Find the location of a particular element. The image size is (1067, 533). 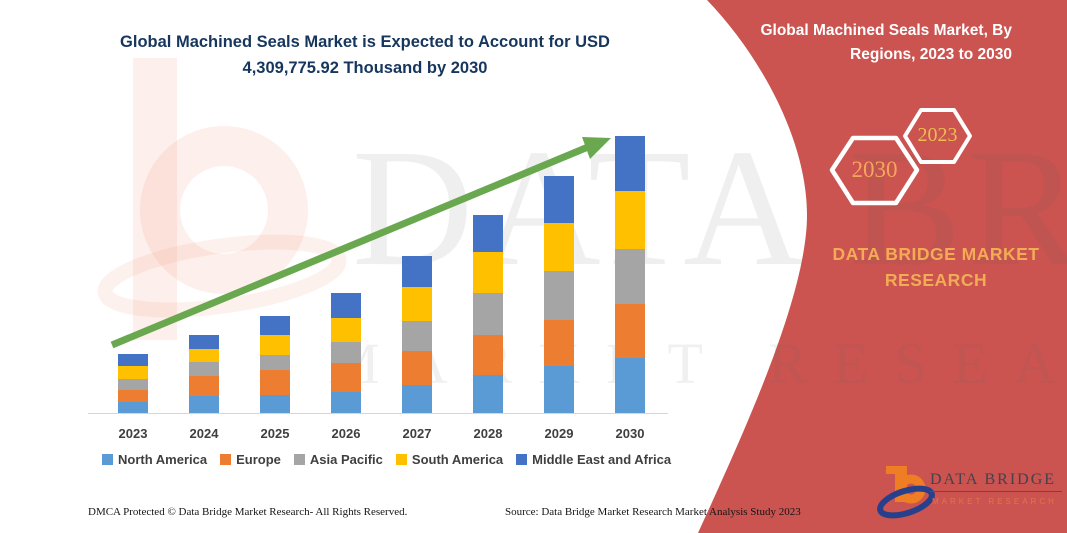

bar-segment-middle-east-and-africa-2026 is located at coordinates (346, 306).